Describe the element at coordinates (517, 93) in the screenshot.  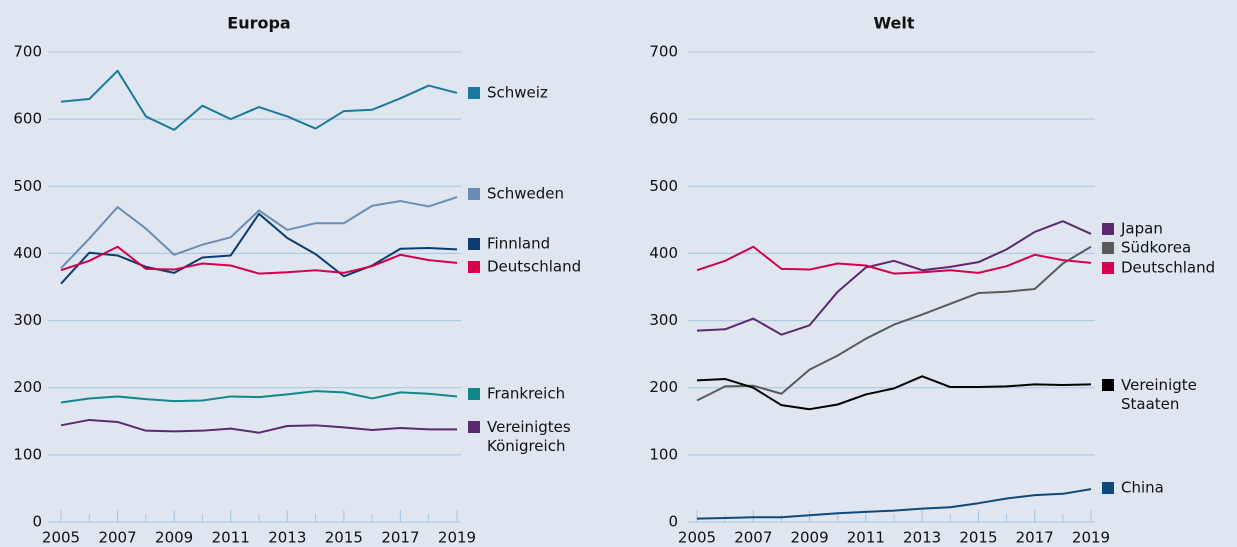
I see `legend-label: Schweiz` at that location.